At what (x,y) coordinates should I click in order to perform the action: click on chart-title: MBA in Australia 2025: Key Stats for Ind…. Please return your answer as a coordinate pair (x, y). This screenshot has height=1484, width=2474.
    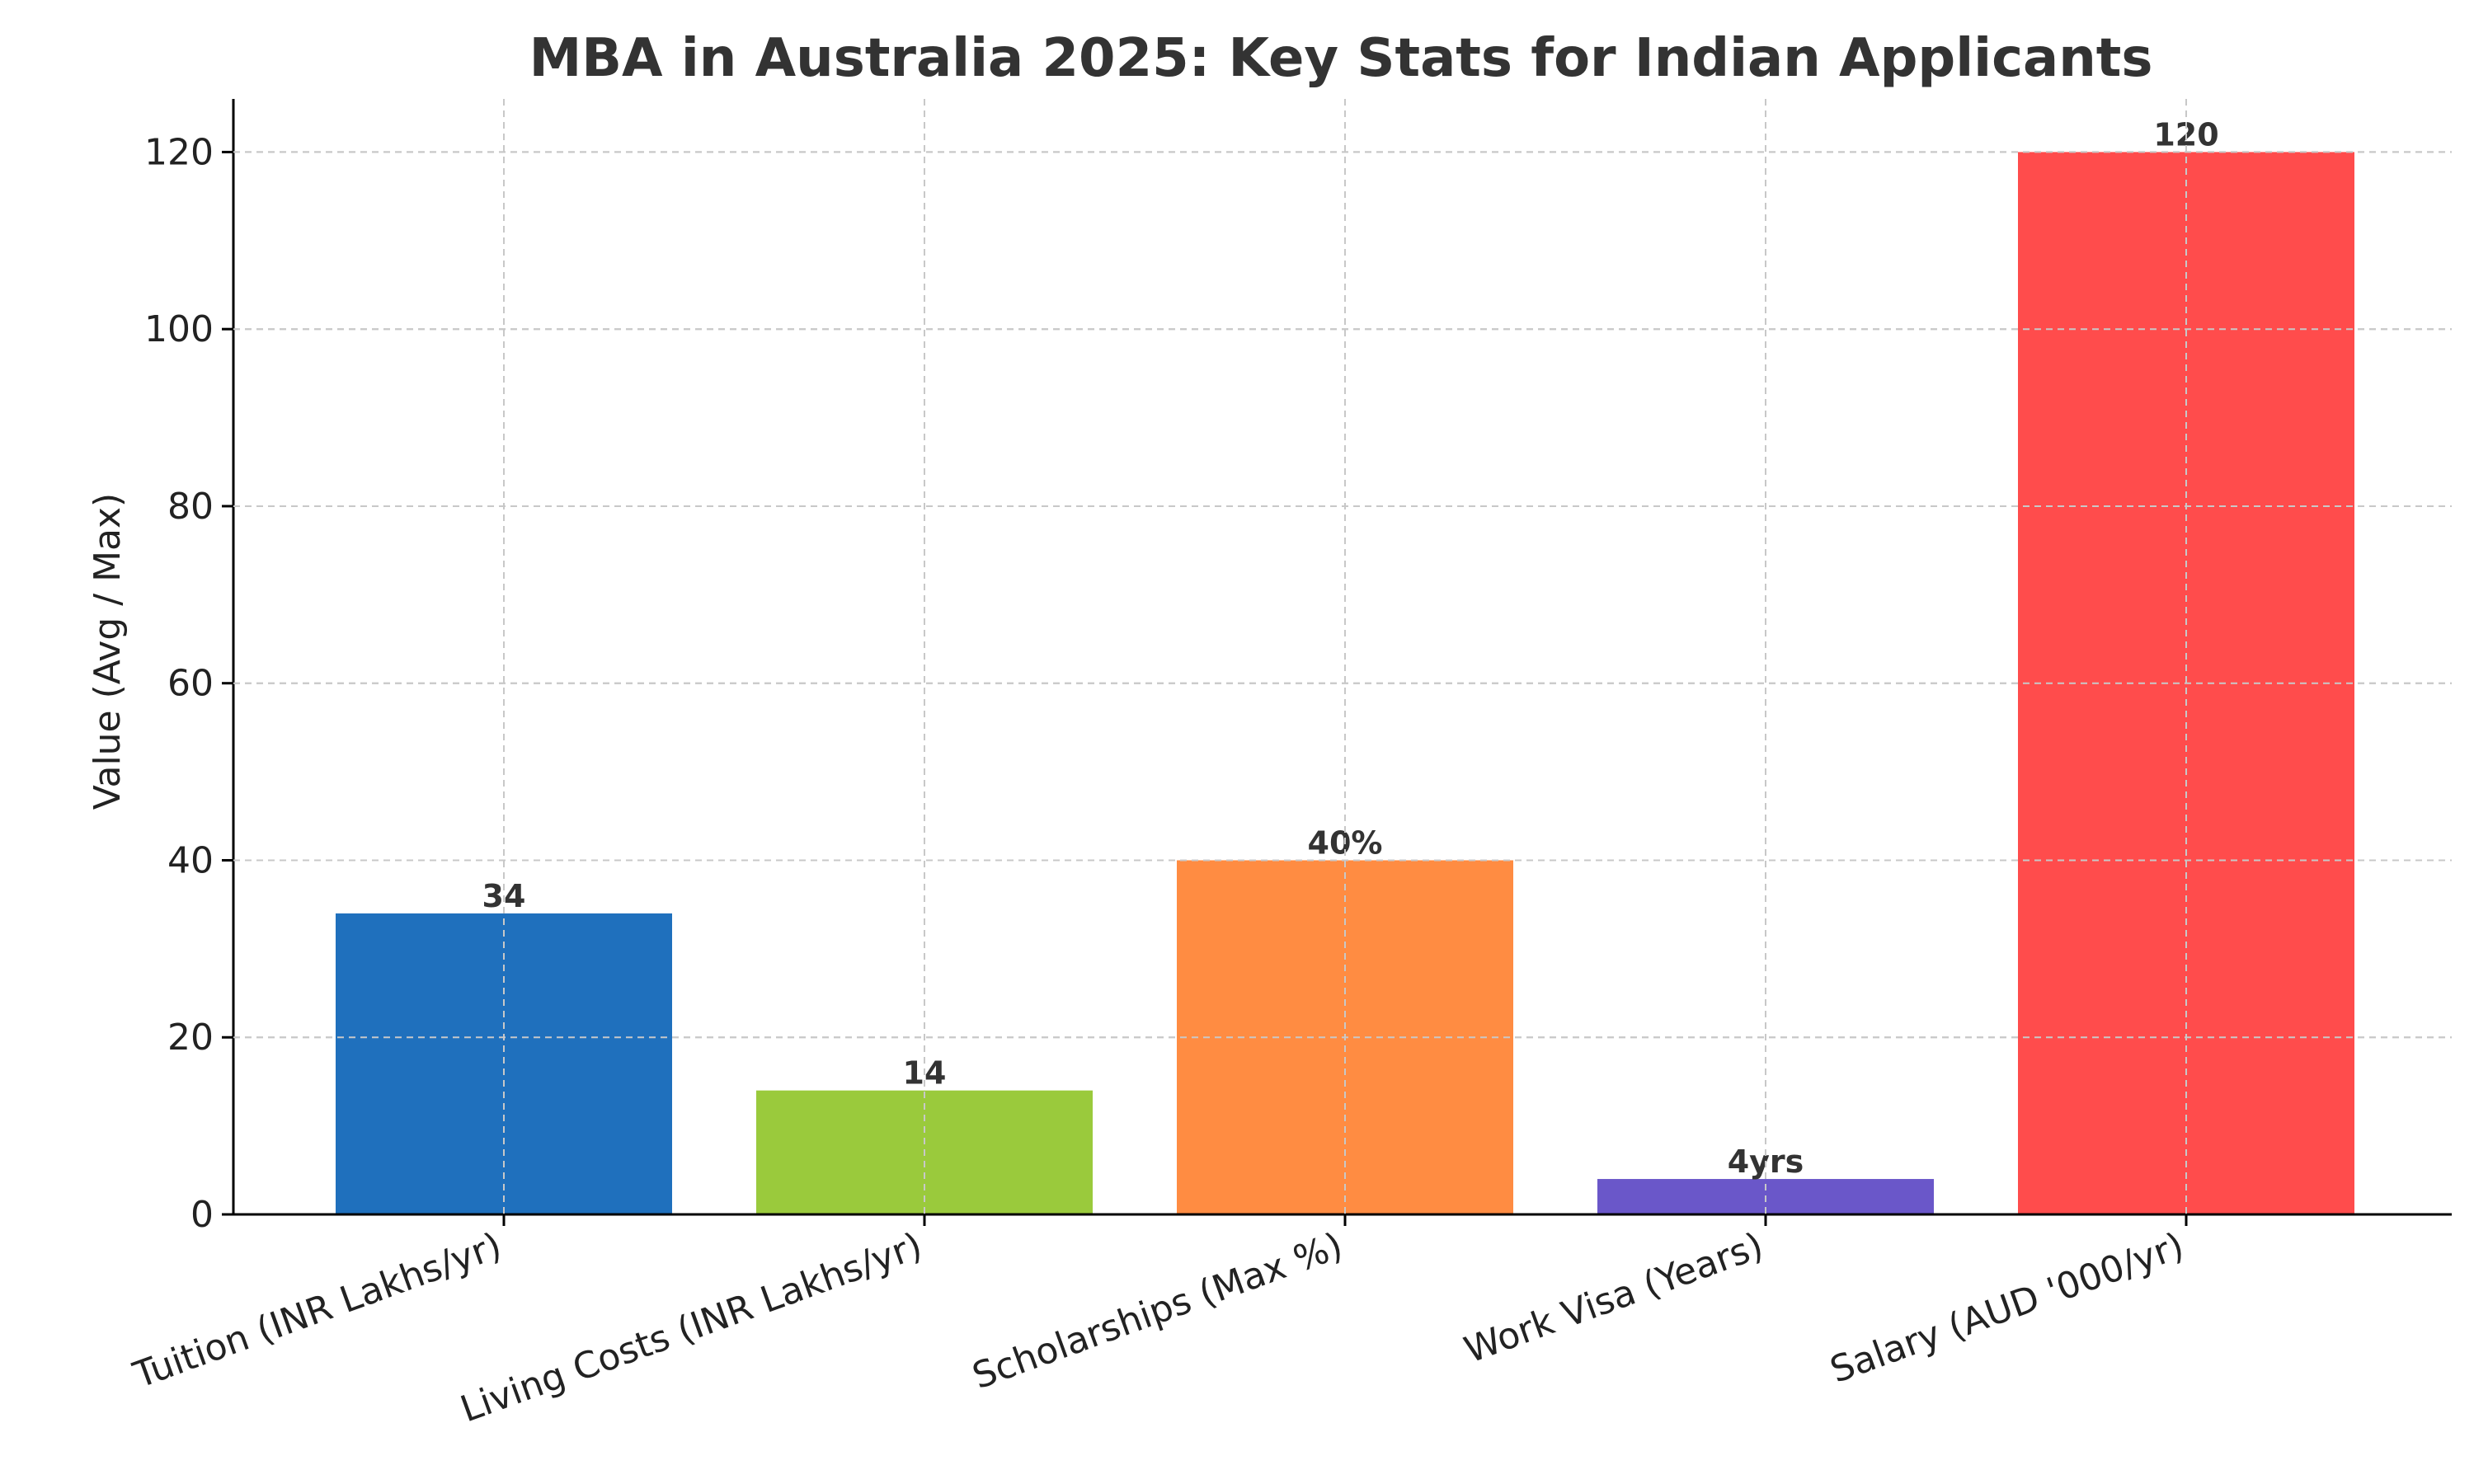
    Looking at the image, I should click on (1341, 58).